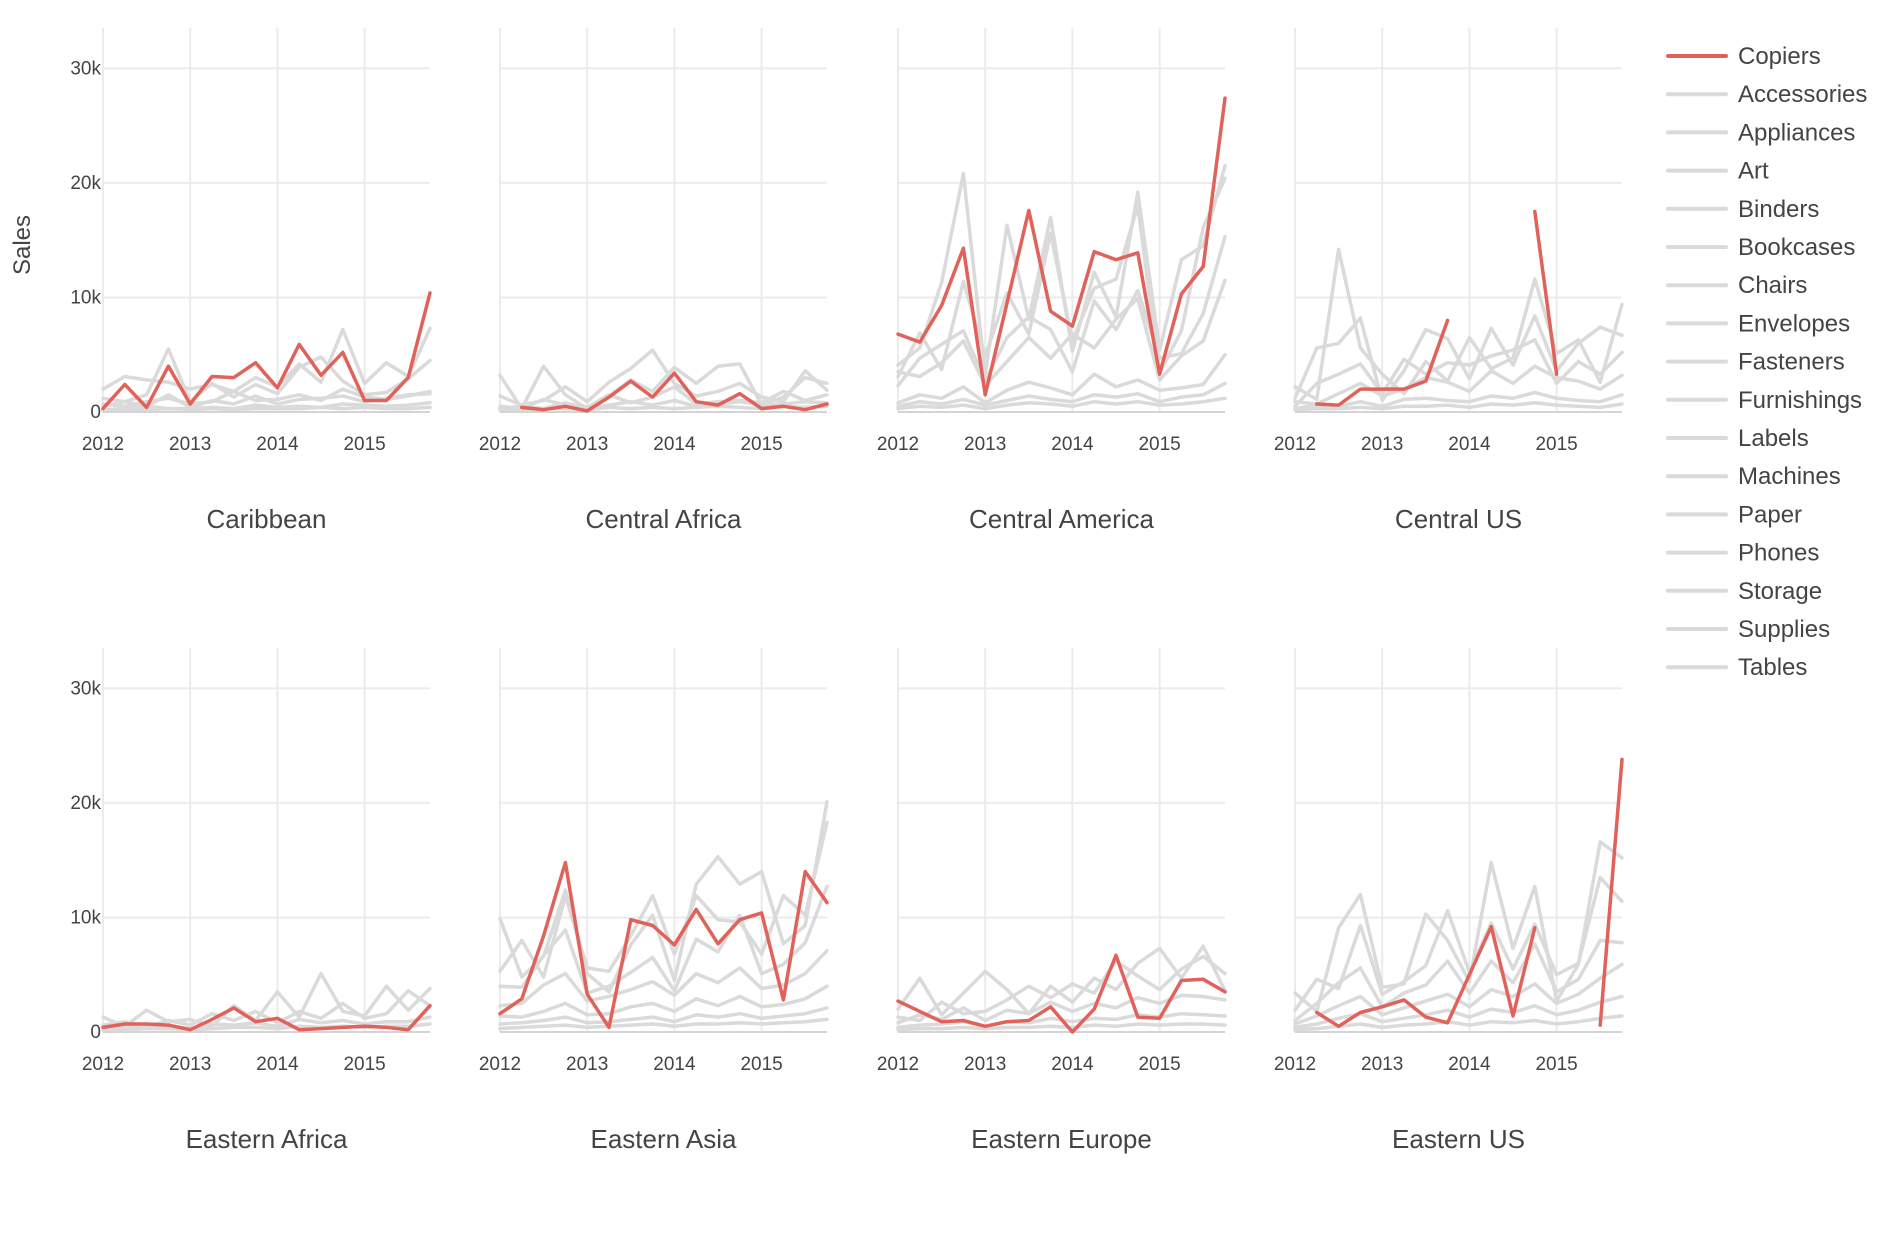 This screenshot has height=1245, width=1886. I want to click on legend-label: Envelopes, so click(1794, 323).